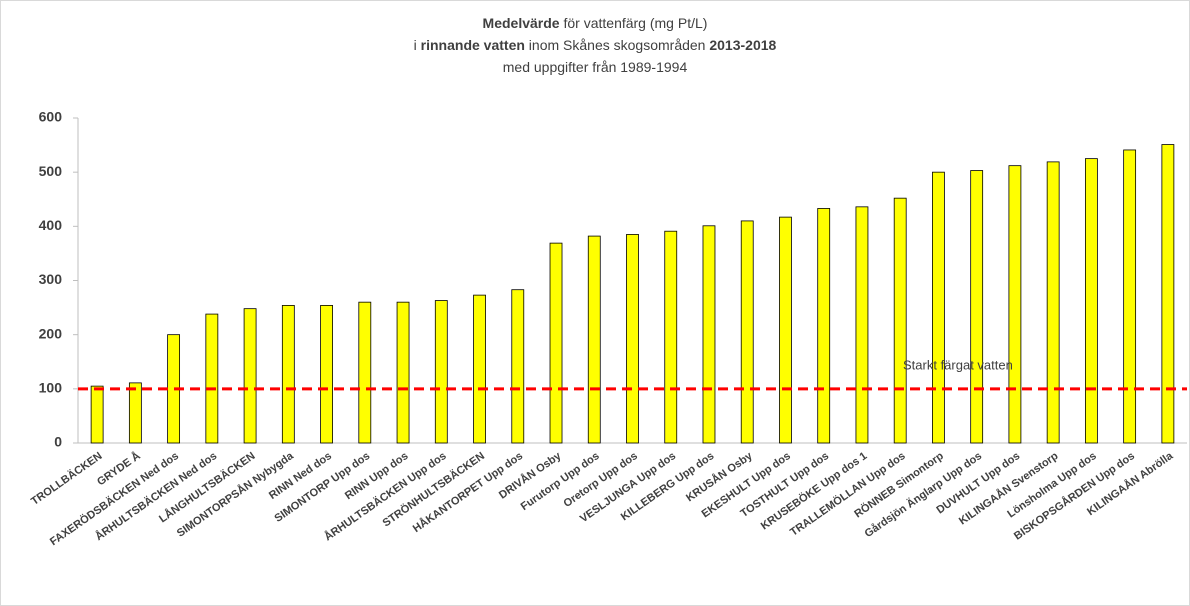 The image size is (1190, 606). Describe the element at coordinates (58, 442) in the screenshot. I see `y-tick-label: 0` at that location.